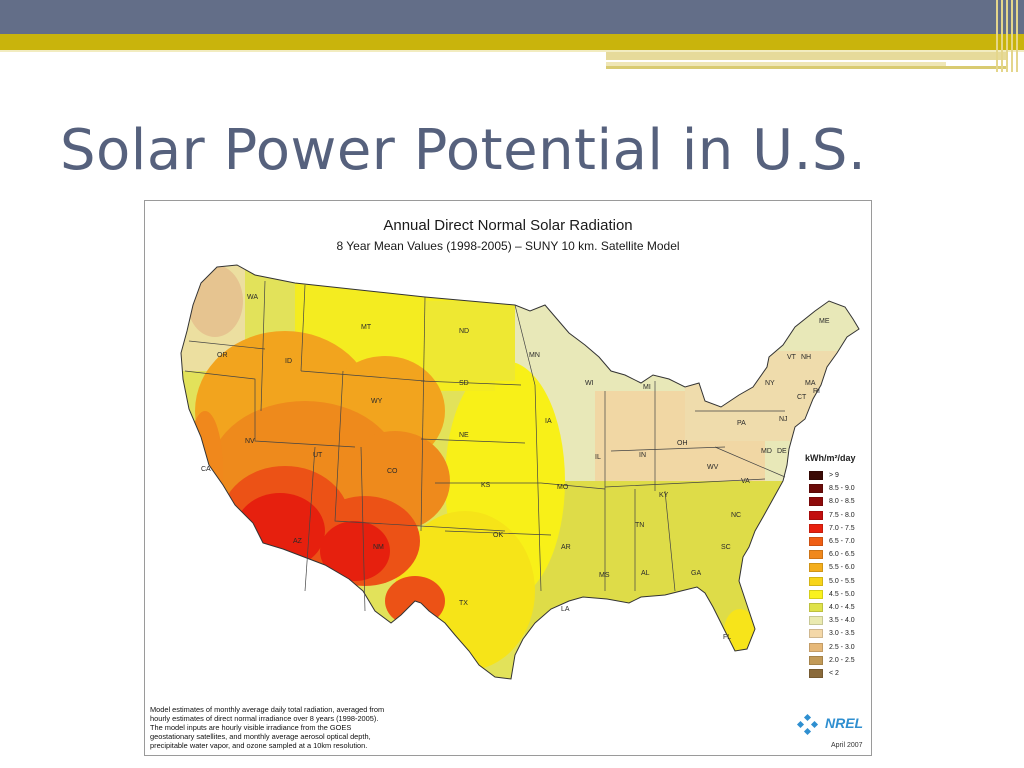  Describe the element at coordinates (842, 502) in the screenshot. I see `legend-label: 8.0 - 8.5` at that location.